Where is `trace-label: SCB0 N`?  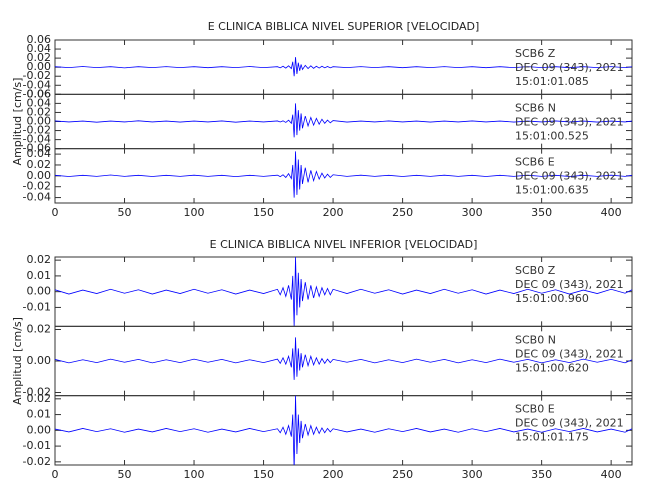
trace-label: SCB0 N is located at coordinates (535, 339).